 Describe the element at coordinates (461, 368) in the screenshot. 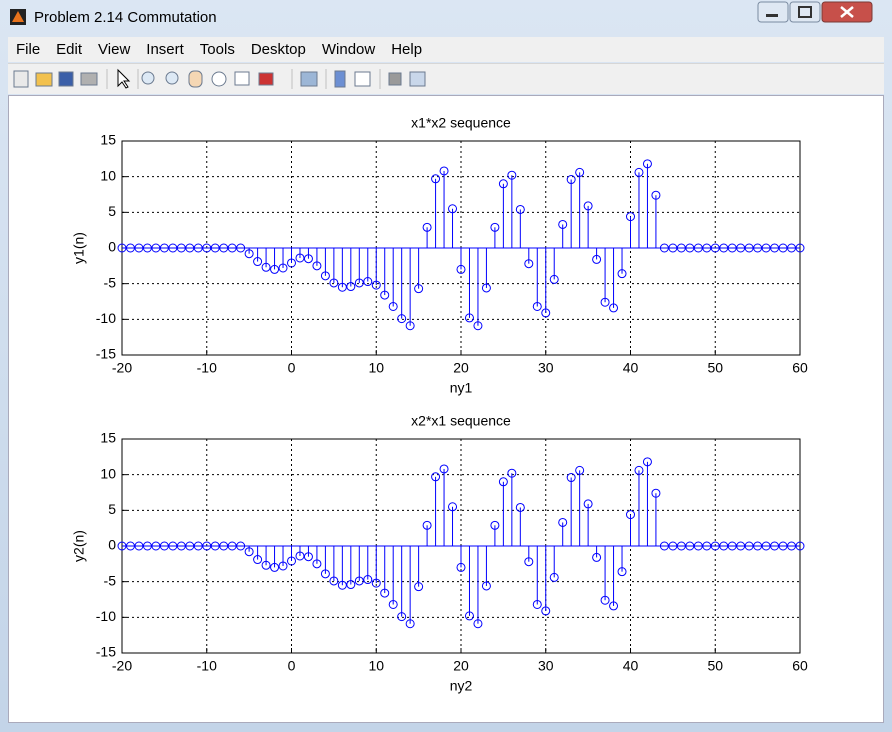

I see `x-tick-label: 20` at that location.